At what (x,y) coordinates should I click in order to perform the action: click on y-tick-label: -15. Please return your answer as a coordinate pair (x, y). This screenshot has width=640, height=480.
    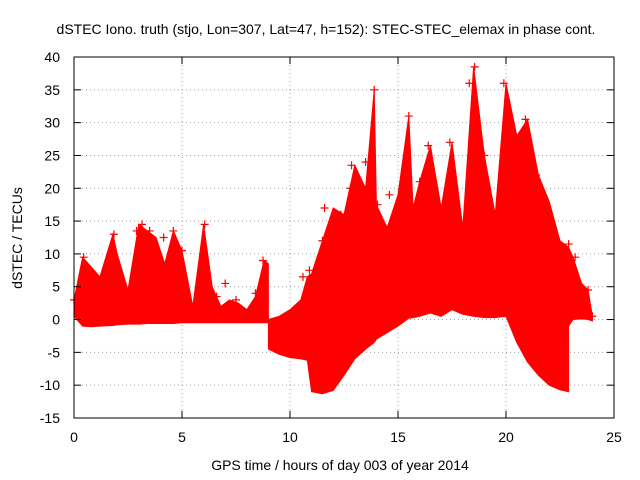
    Looking at the image, I should click on (50, 418).